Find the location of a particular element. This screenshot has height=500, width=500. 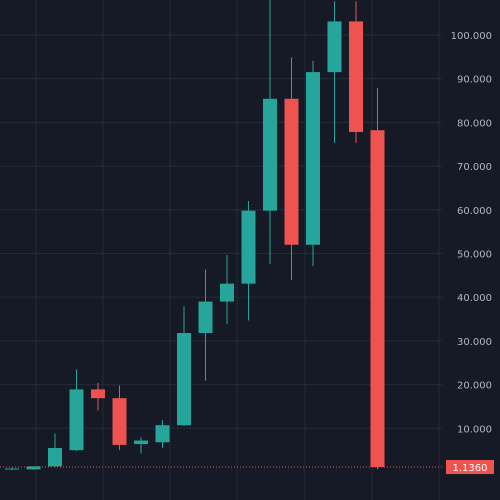

y-tick-label: 30.000 is located at coordinates (474, 342).